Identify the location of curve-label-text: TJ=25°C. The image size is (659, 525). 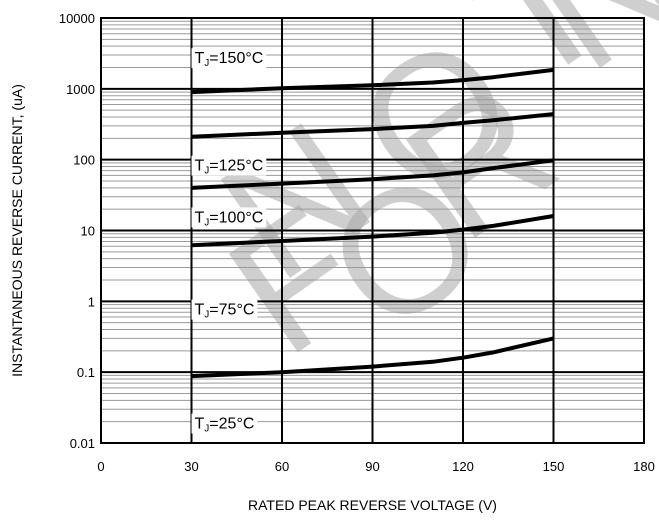
(225, 425).